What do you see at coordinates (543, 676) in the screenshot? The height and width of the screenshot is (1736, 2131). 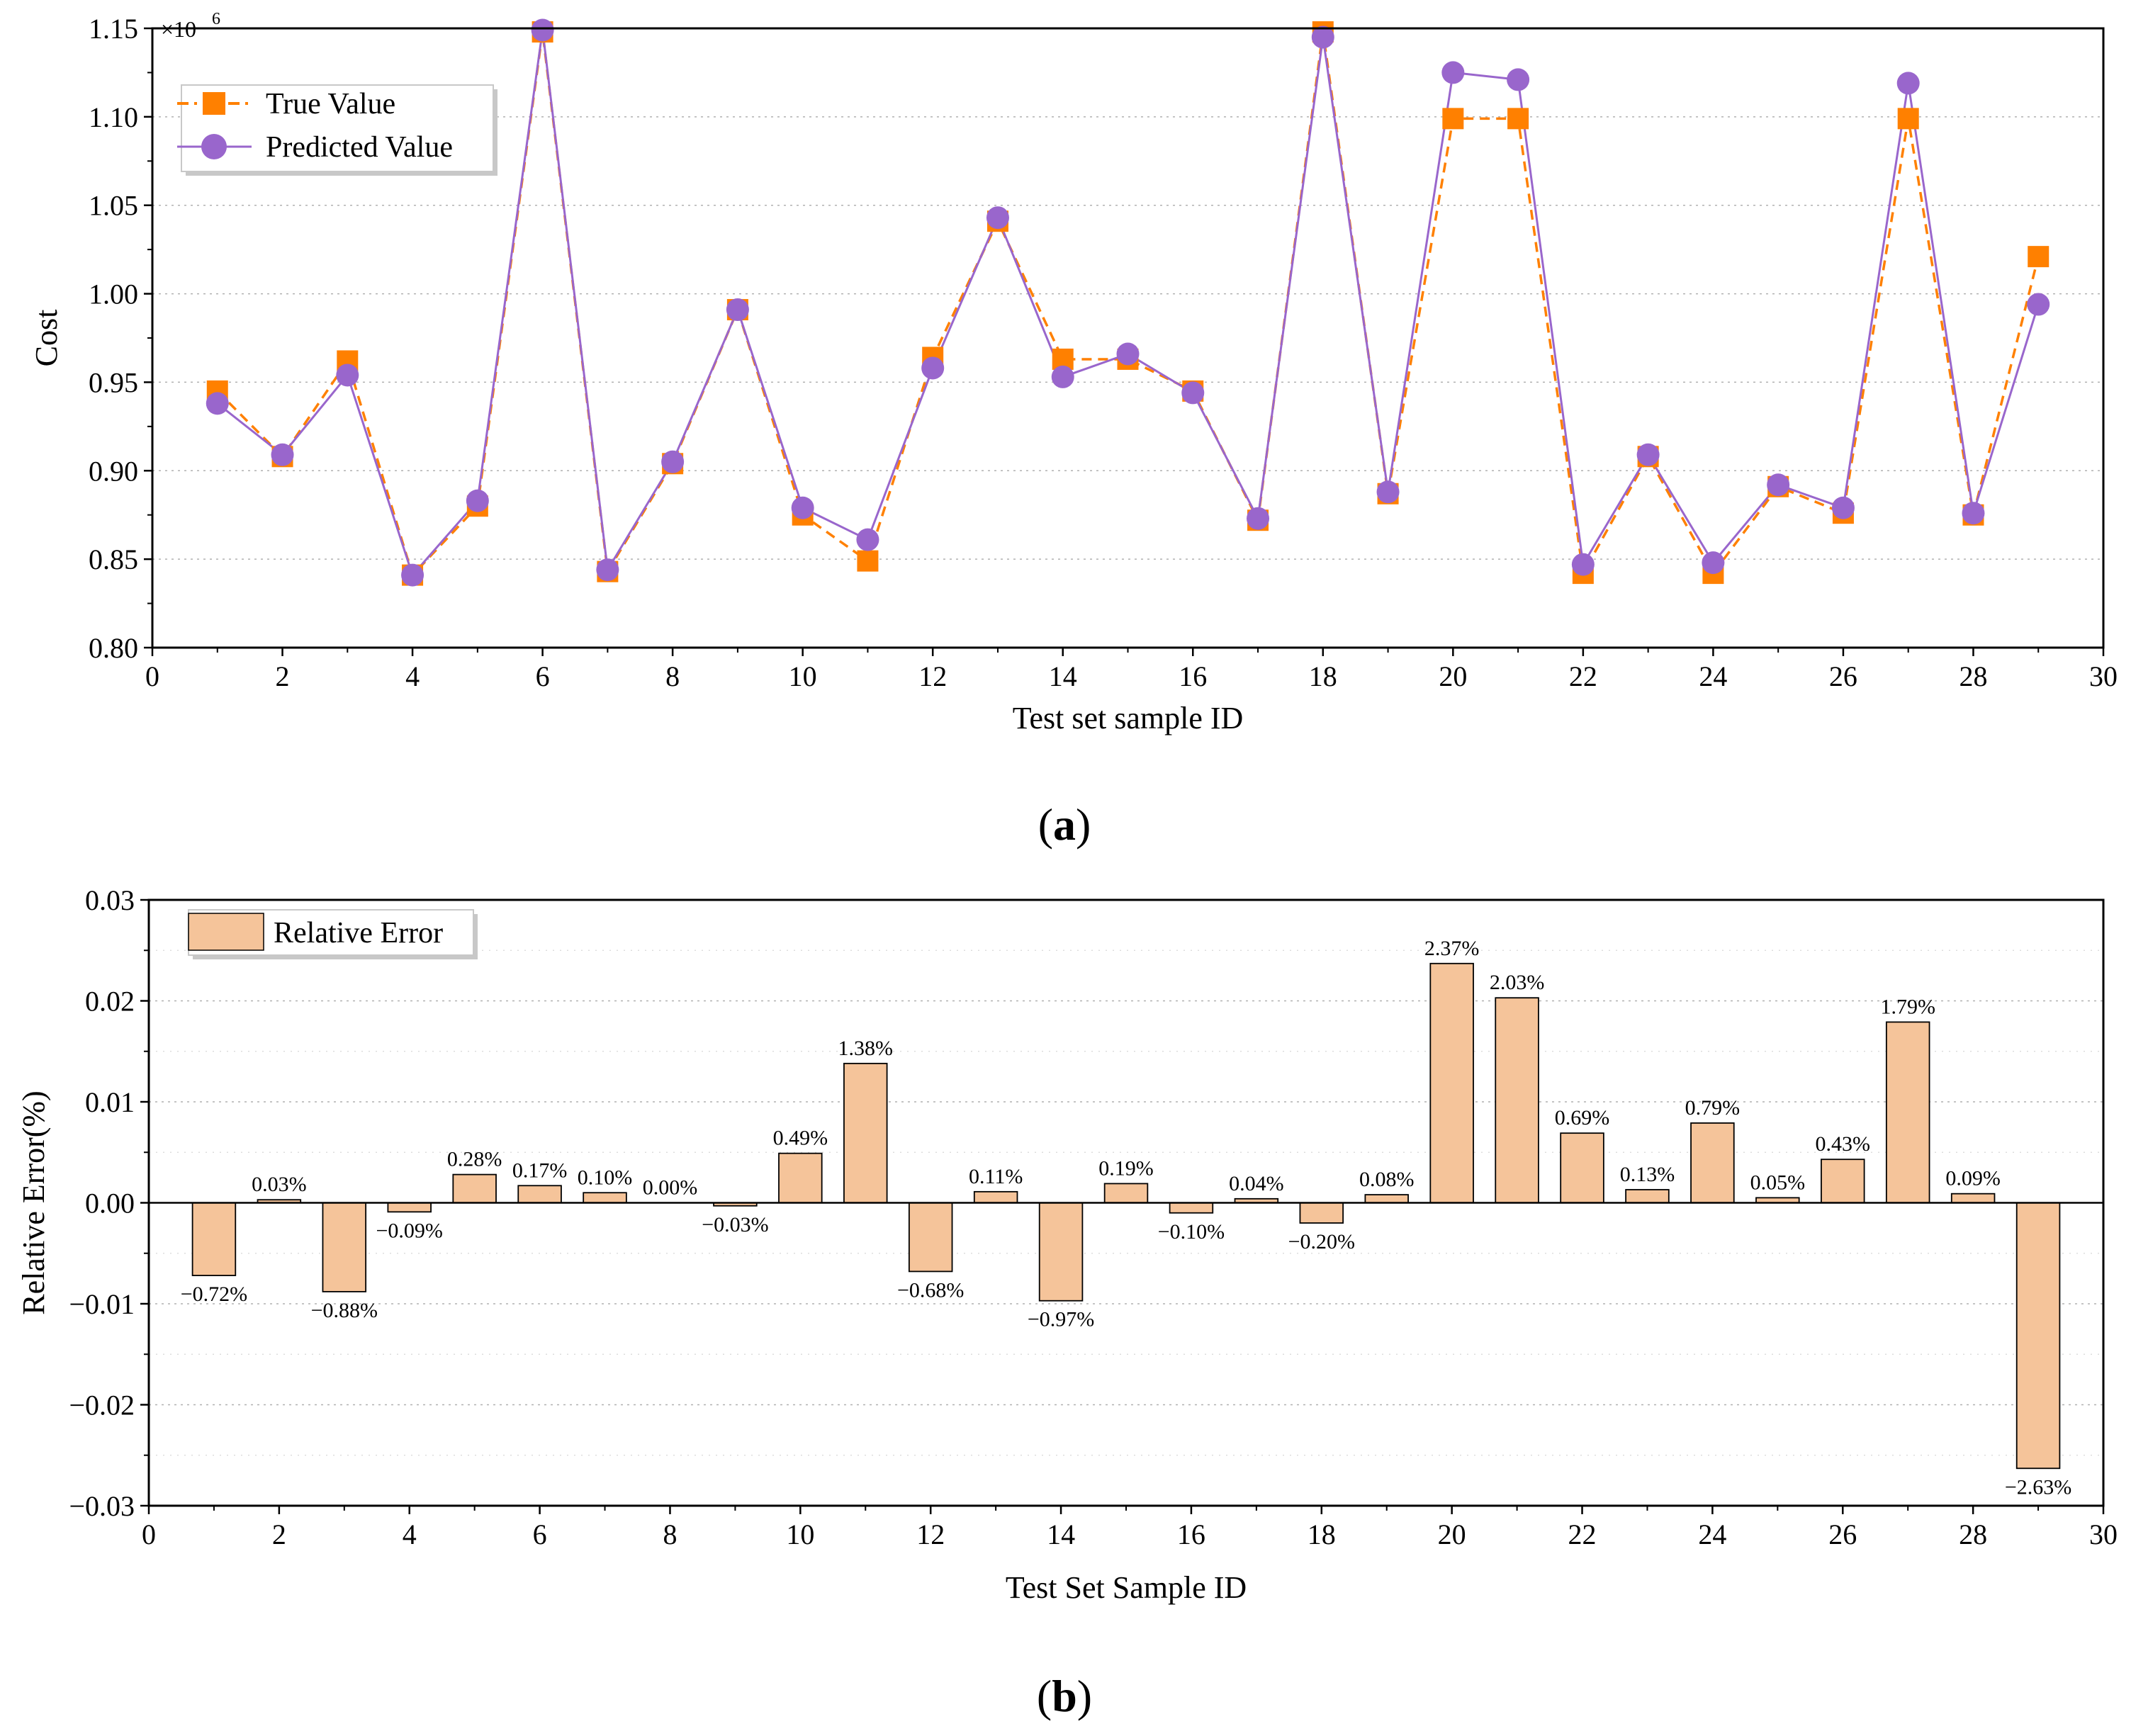 I see `a-x-tick-label: 6` at bounding box center [543, 676].